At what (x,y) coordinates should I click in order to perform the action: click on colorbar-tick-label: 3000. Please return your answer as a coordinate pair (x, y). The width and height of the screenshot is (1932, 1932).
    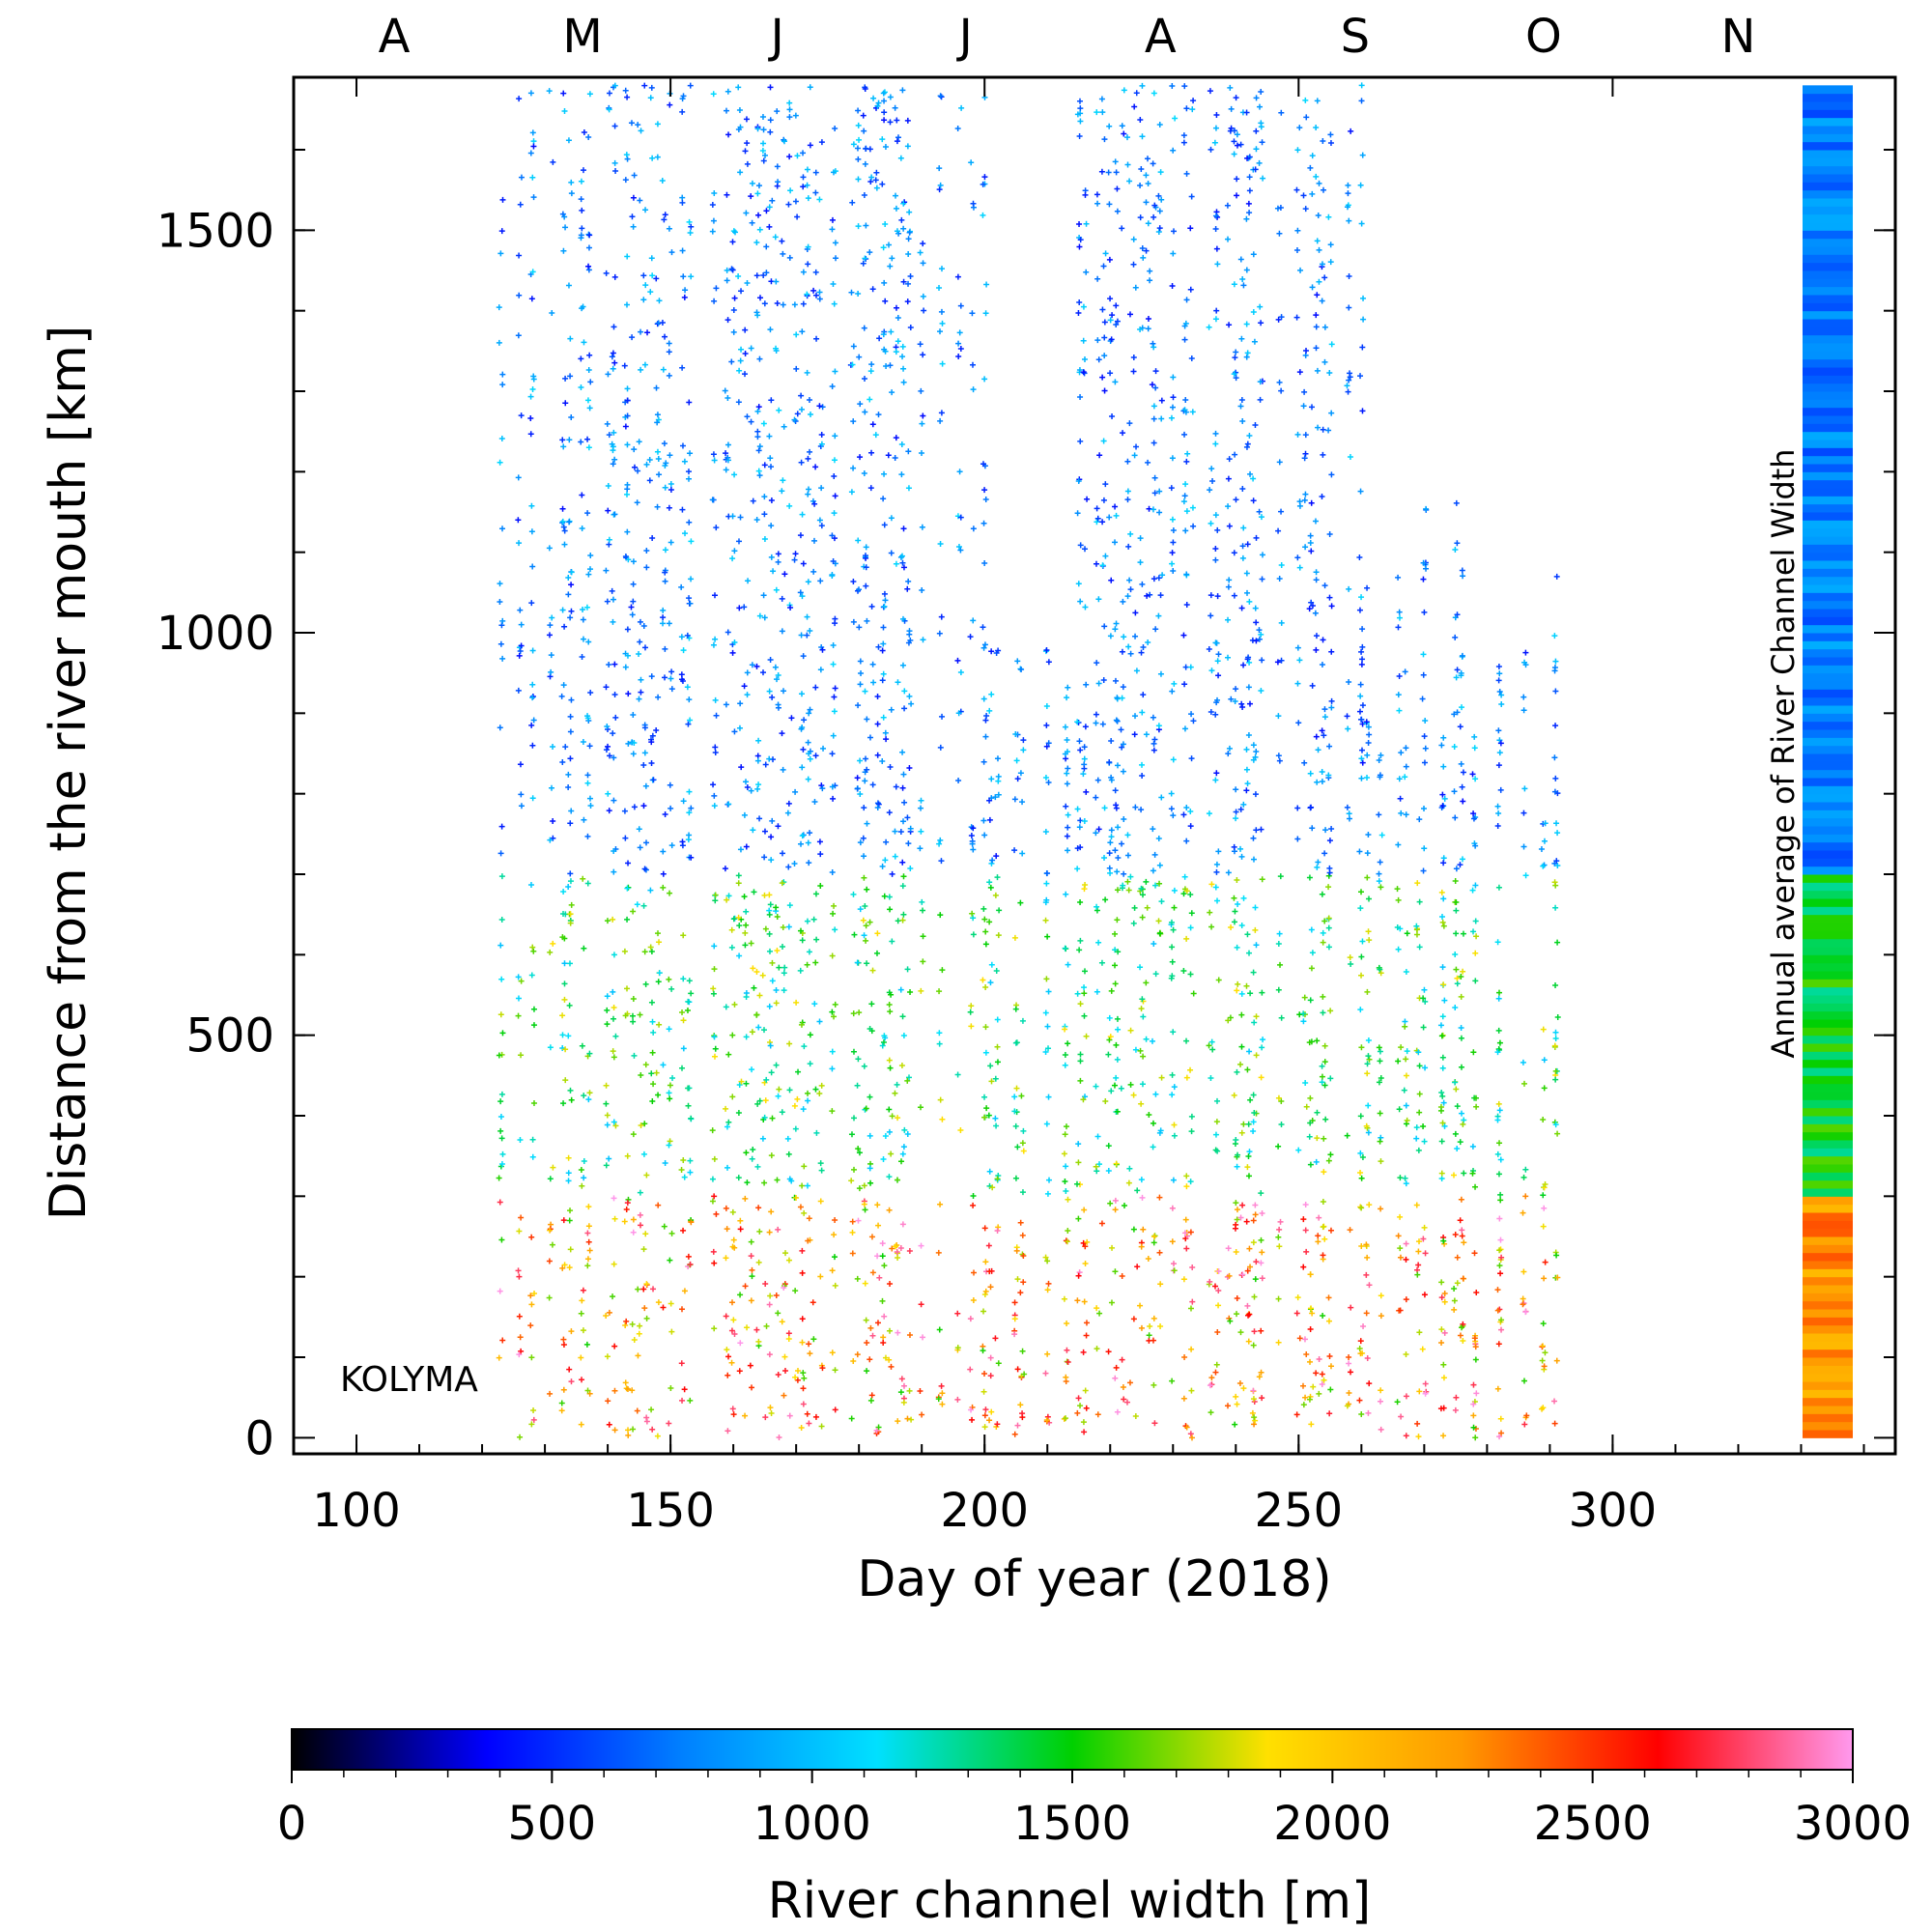
    Looking at the image, I should click on (1853, 1824).